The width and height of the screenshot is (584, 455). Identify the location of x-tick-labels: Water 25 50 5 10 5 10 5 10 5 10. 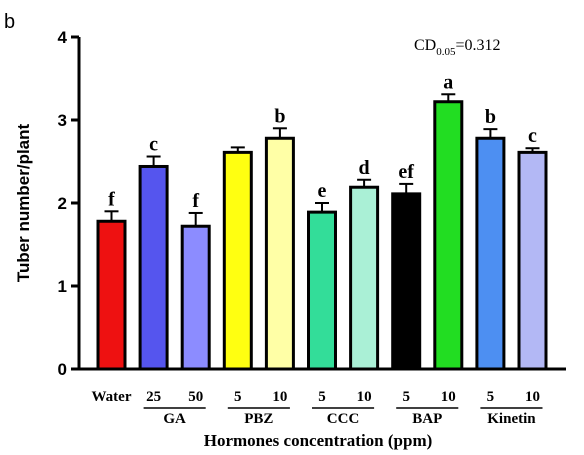
(316, 397).